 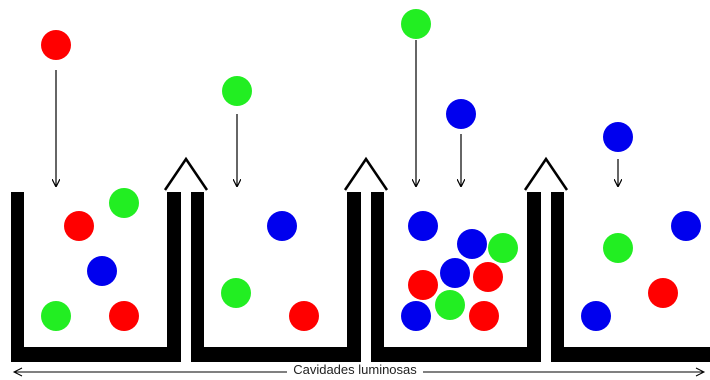 What do you see at coordinates (359, 372) in the screenshot?
I see `caption-arrow` at bounding box center [359, 372].